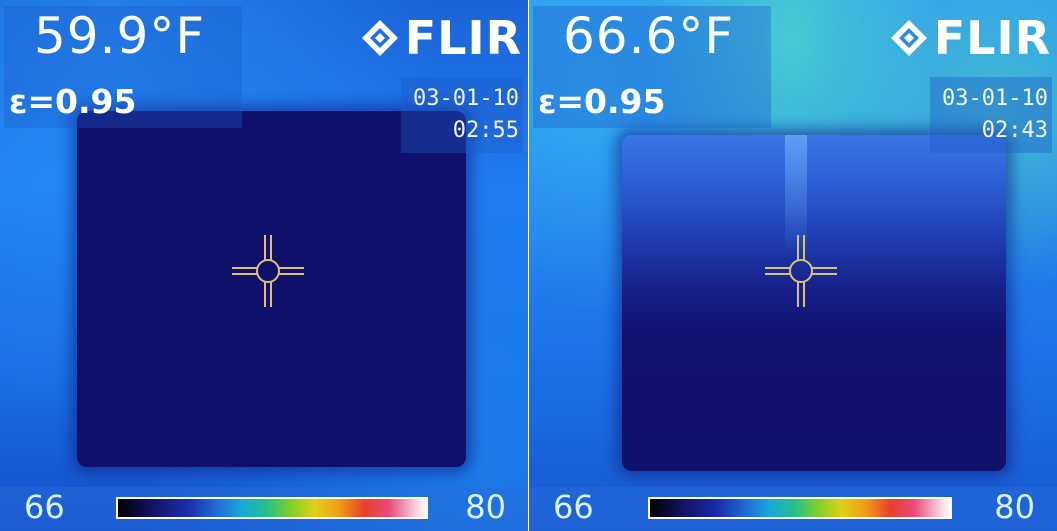 Image resolution: width=1057 pixels, height=531 pixels. Describe the element at coordinates (462, 115) in the screenshot. I see `timestamp-box: 03-01-10 02:55` at that location.